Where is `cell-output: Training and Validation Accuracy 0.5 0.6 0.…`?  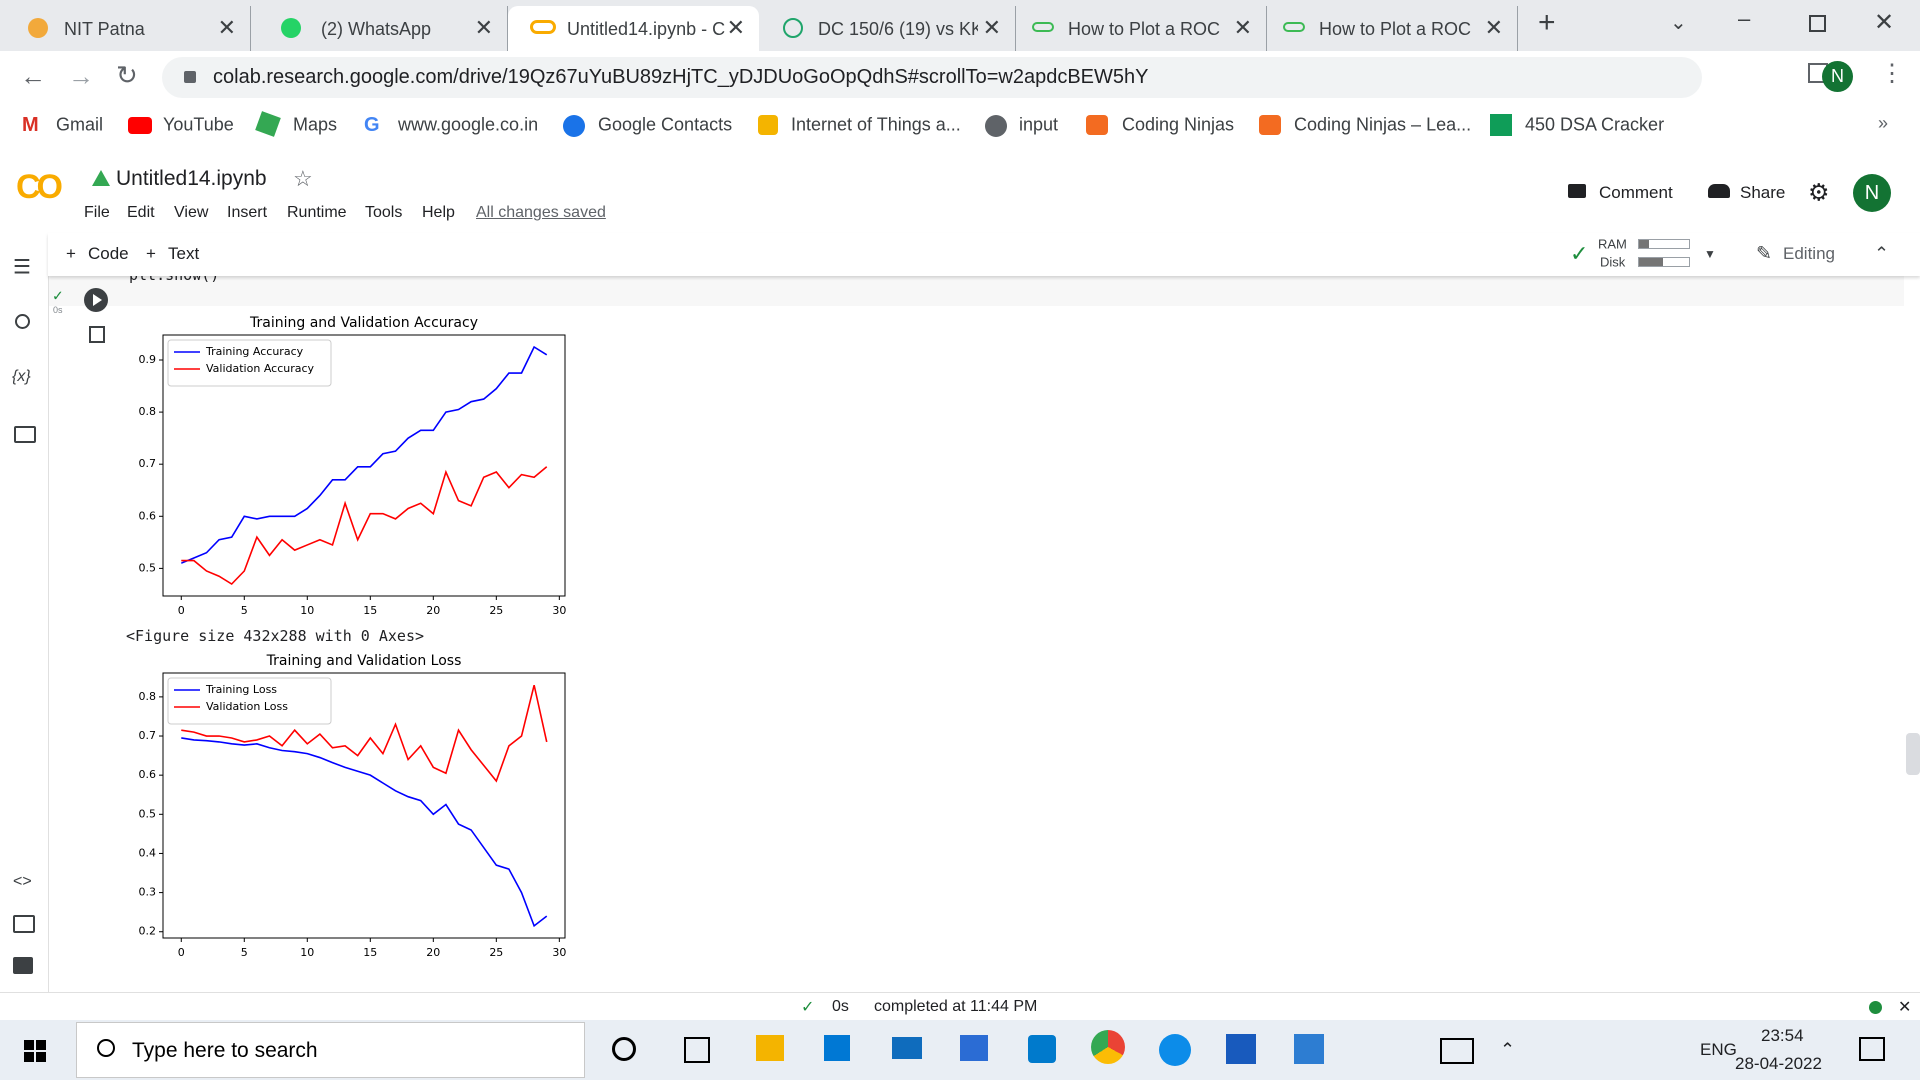
cell-output: Training and Validation Accuracy 0.5 0.6 0.… is located at coordinates (353, 637).